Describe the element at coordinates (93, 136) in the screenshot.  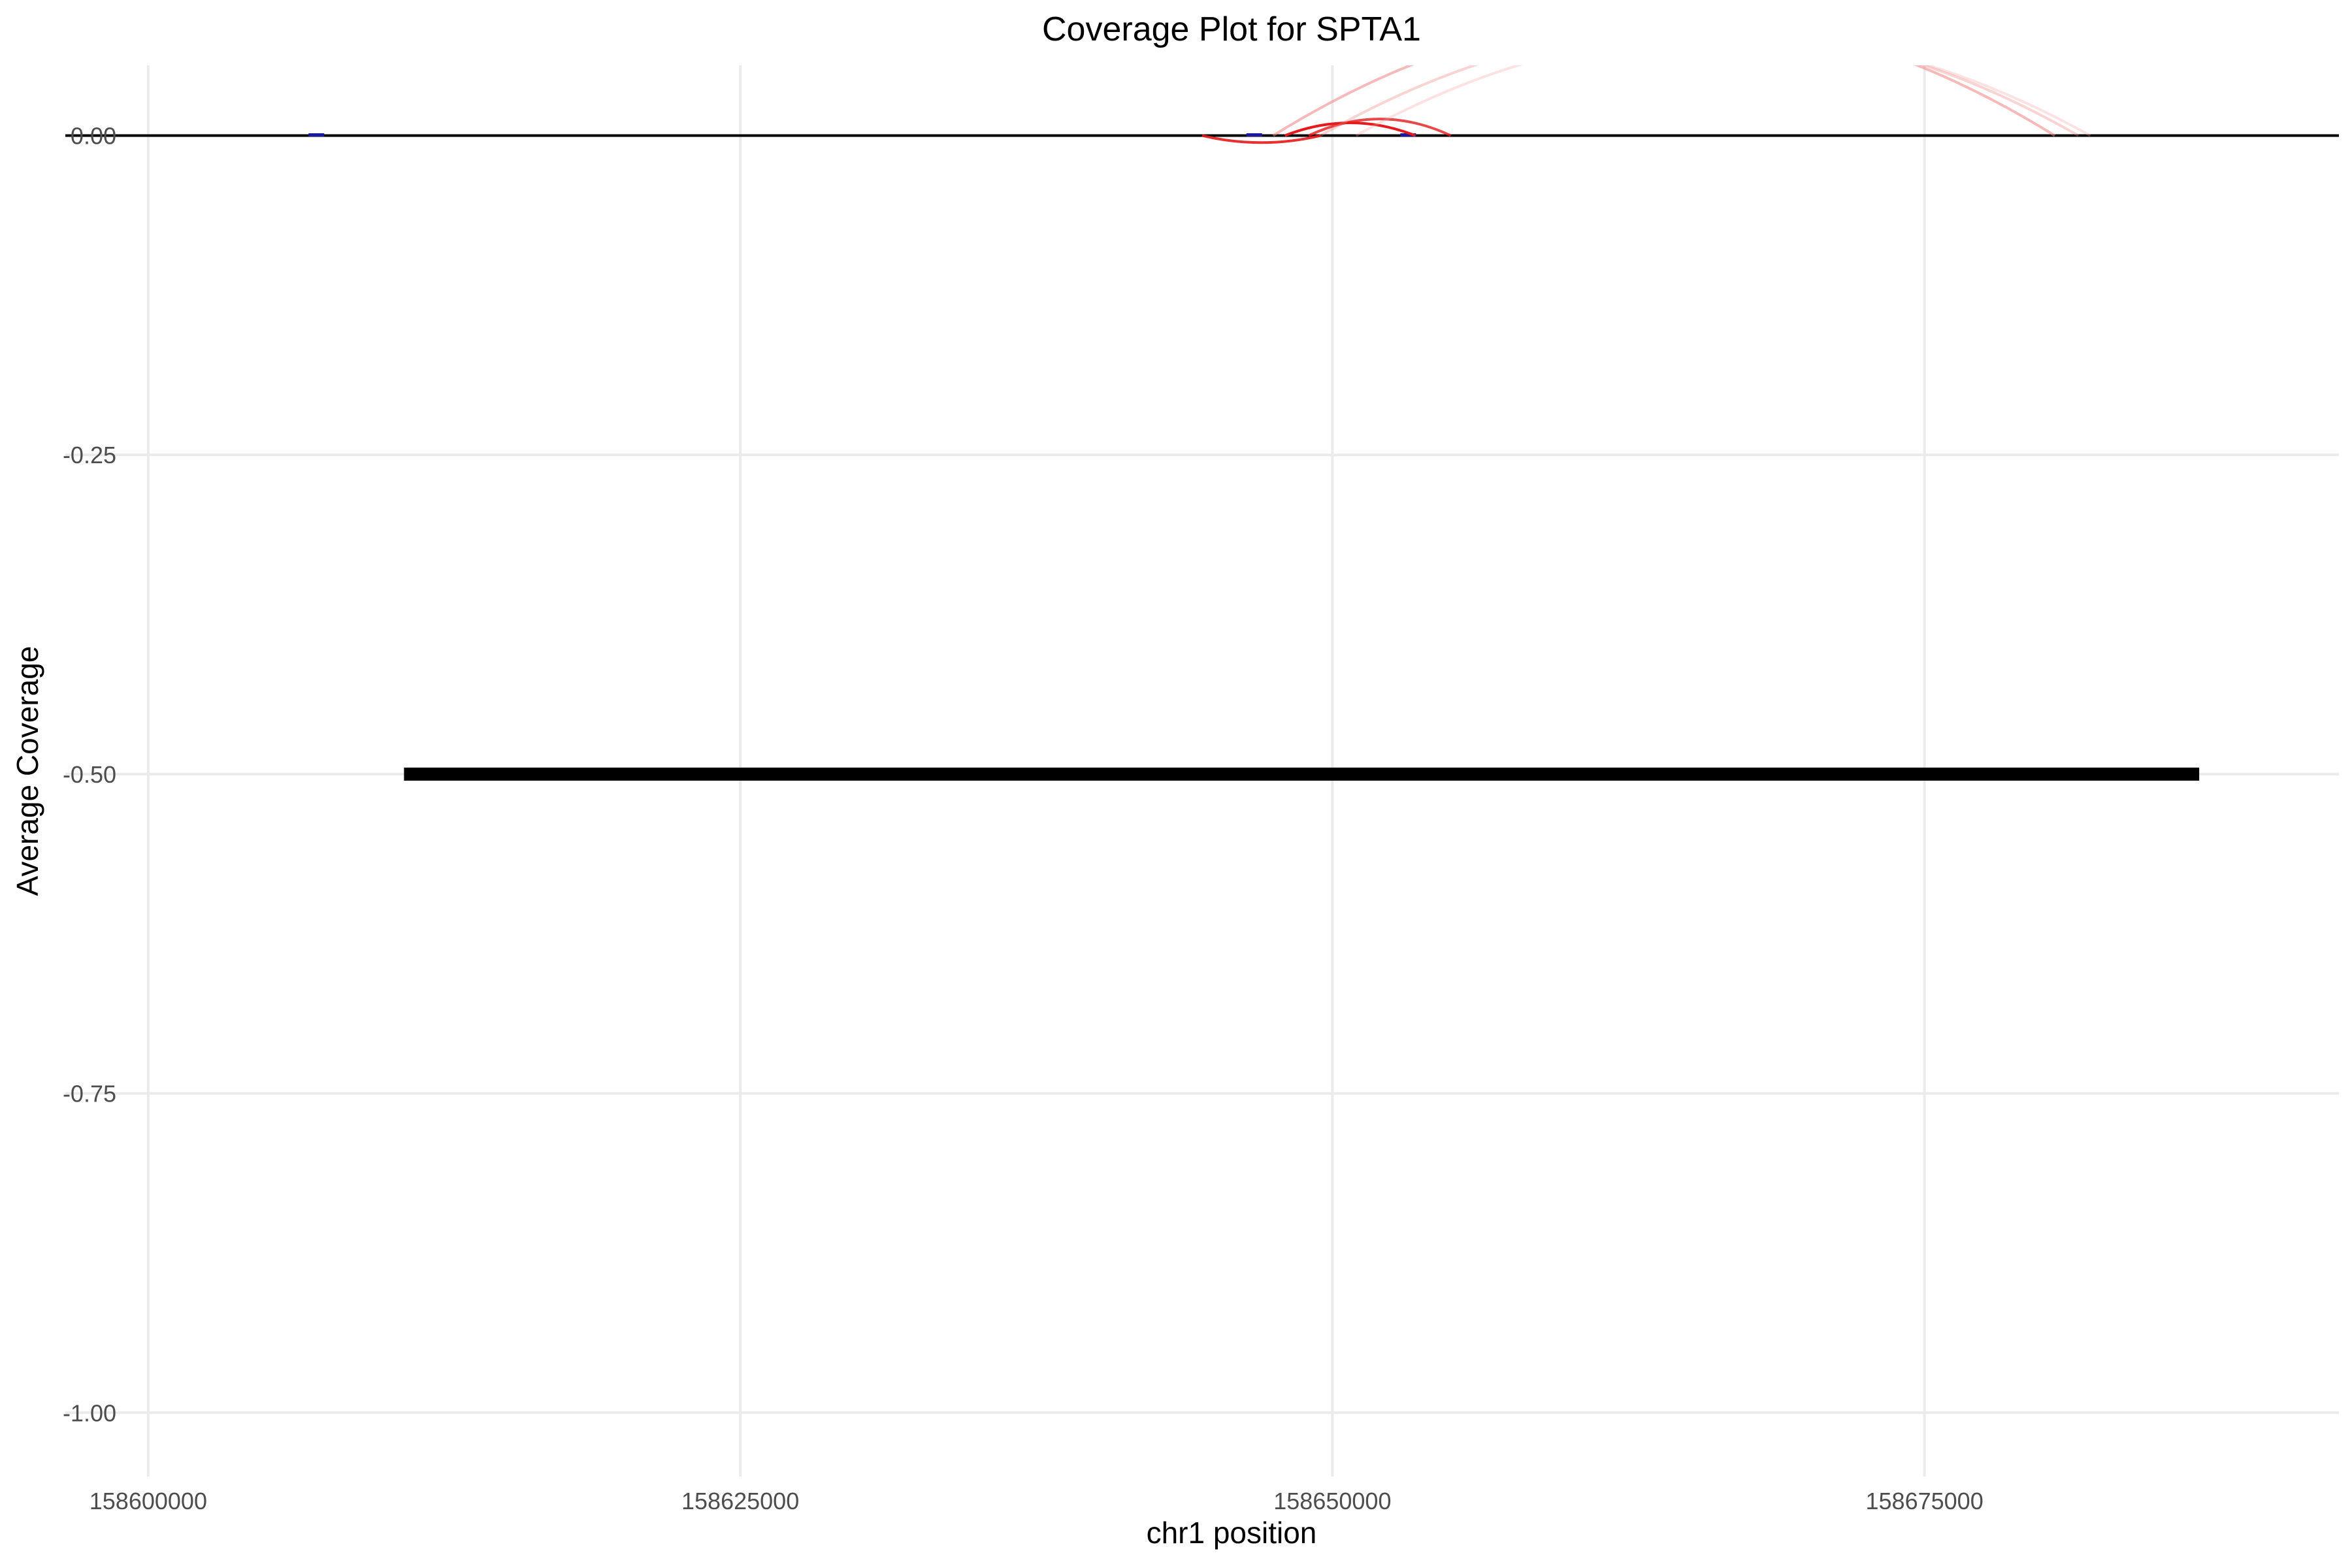
I see `y-tick-label: 0.00` at that location.